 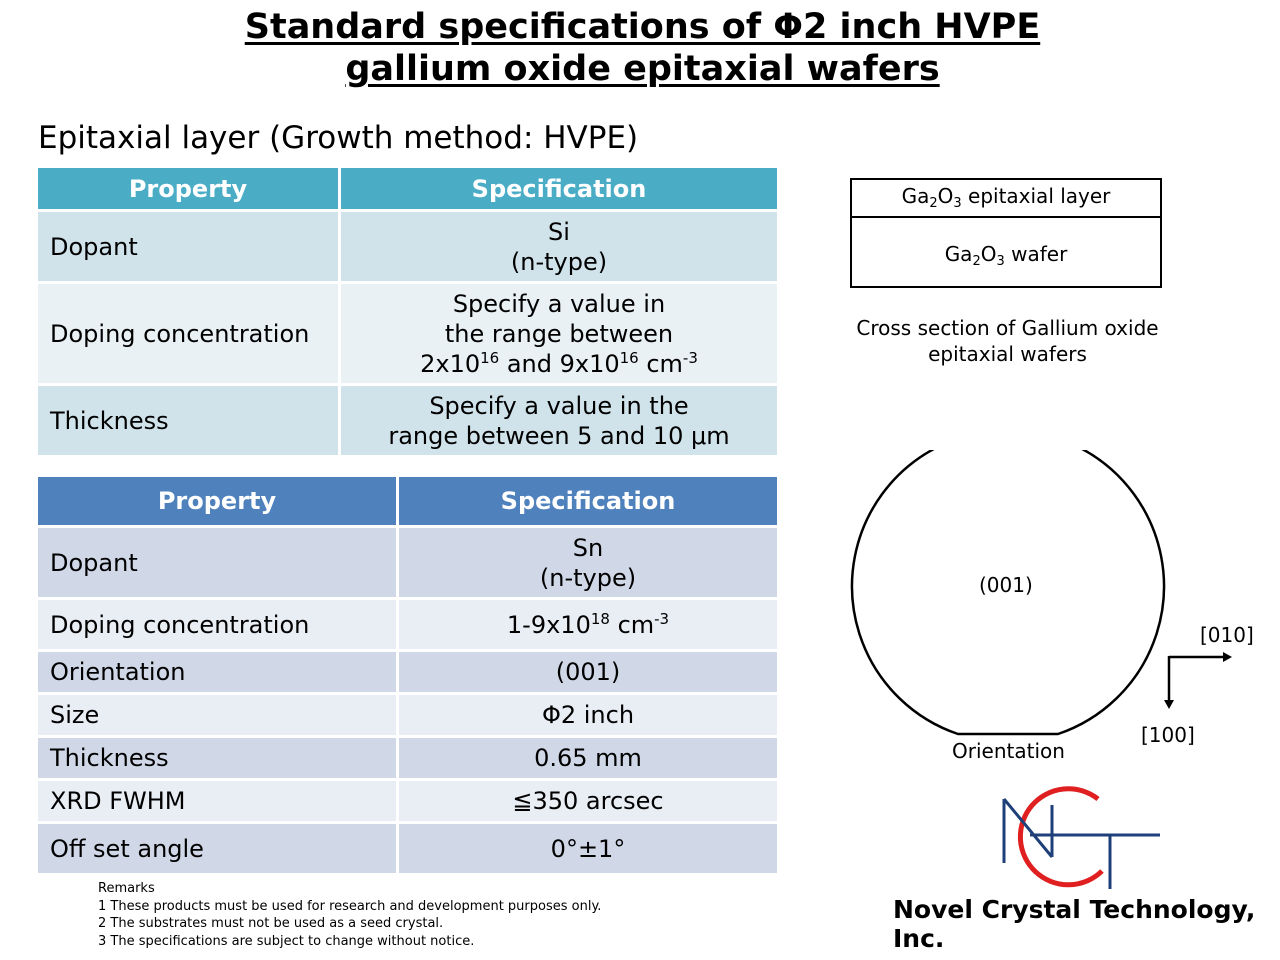 I want to click on table-row: Off set angle 0°±1°, so click(x=407, y=848).